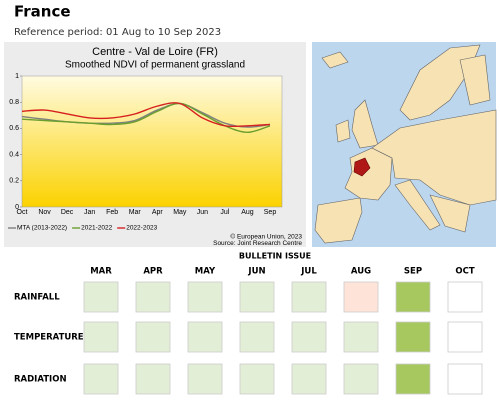  I want to click on legend-label: 2022-2023, so click(141, 228).